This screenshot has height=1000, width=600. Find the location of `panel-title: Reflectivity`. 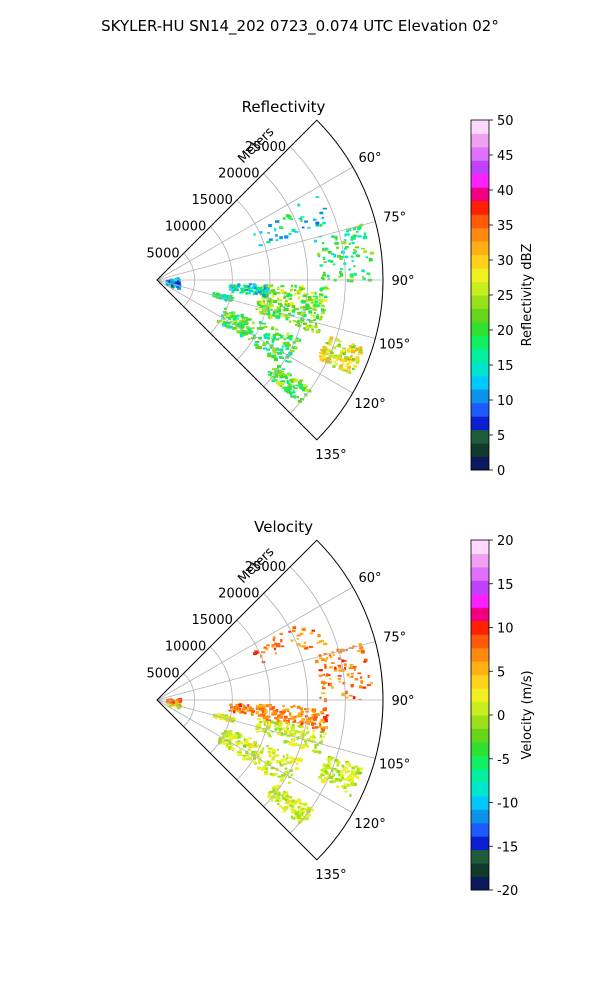

panel-title: Reflectivity is located at coordinates (284, 107).